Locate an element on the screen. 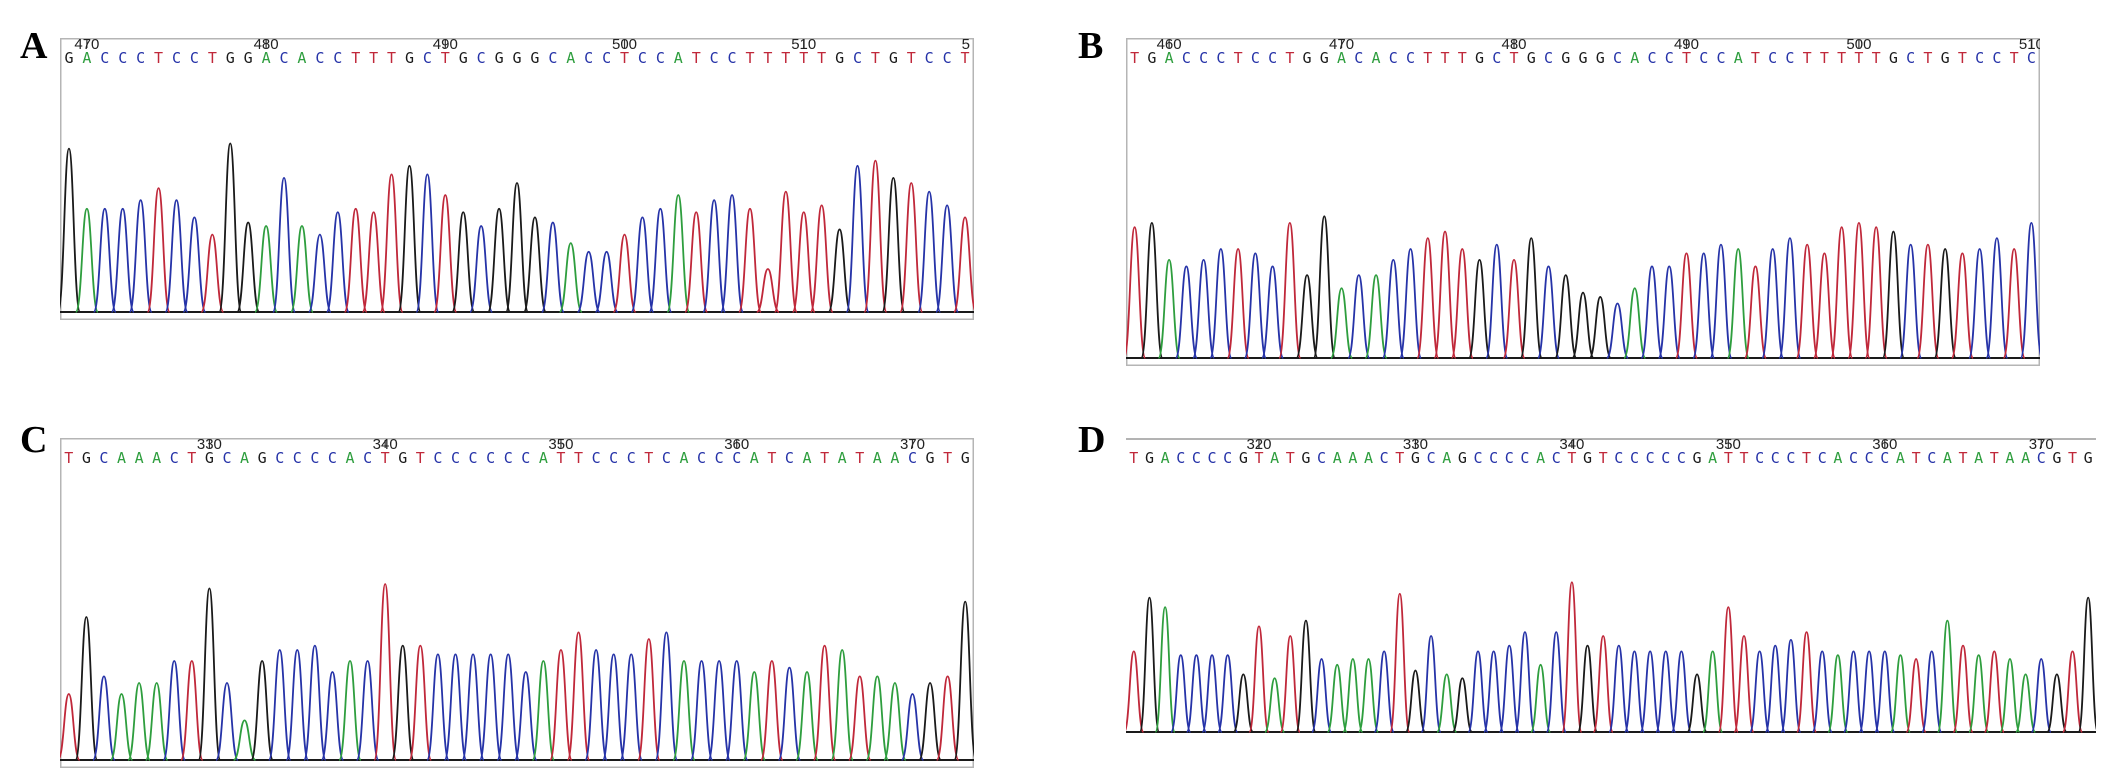  position-tick-label: 480 is located at coordinates (1514, 45).